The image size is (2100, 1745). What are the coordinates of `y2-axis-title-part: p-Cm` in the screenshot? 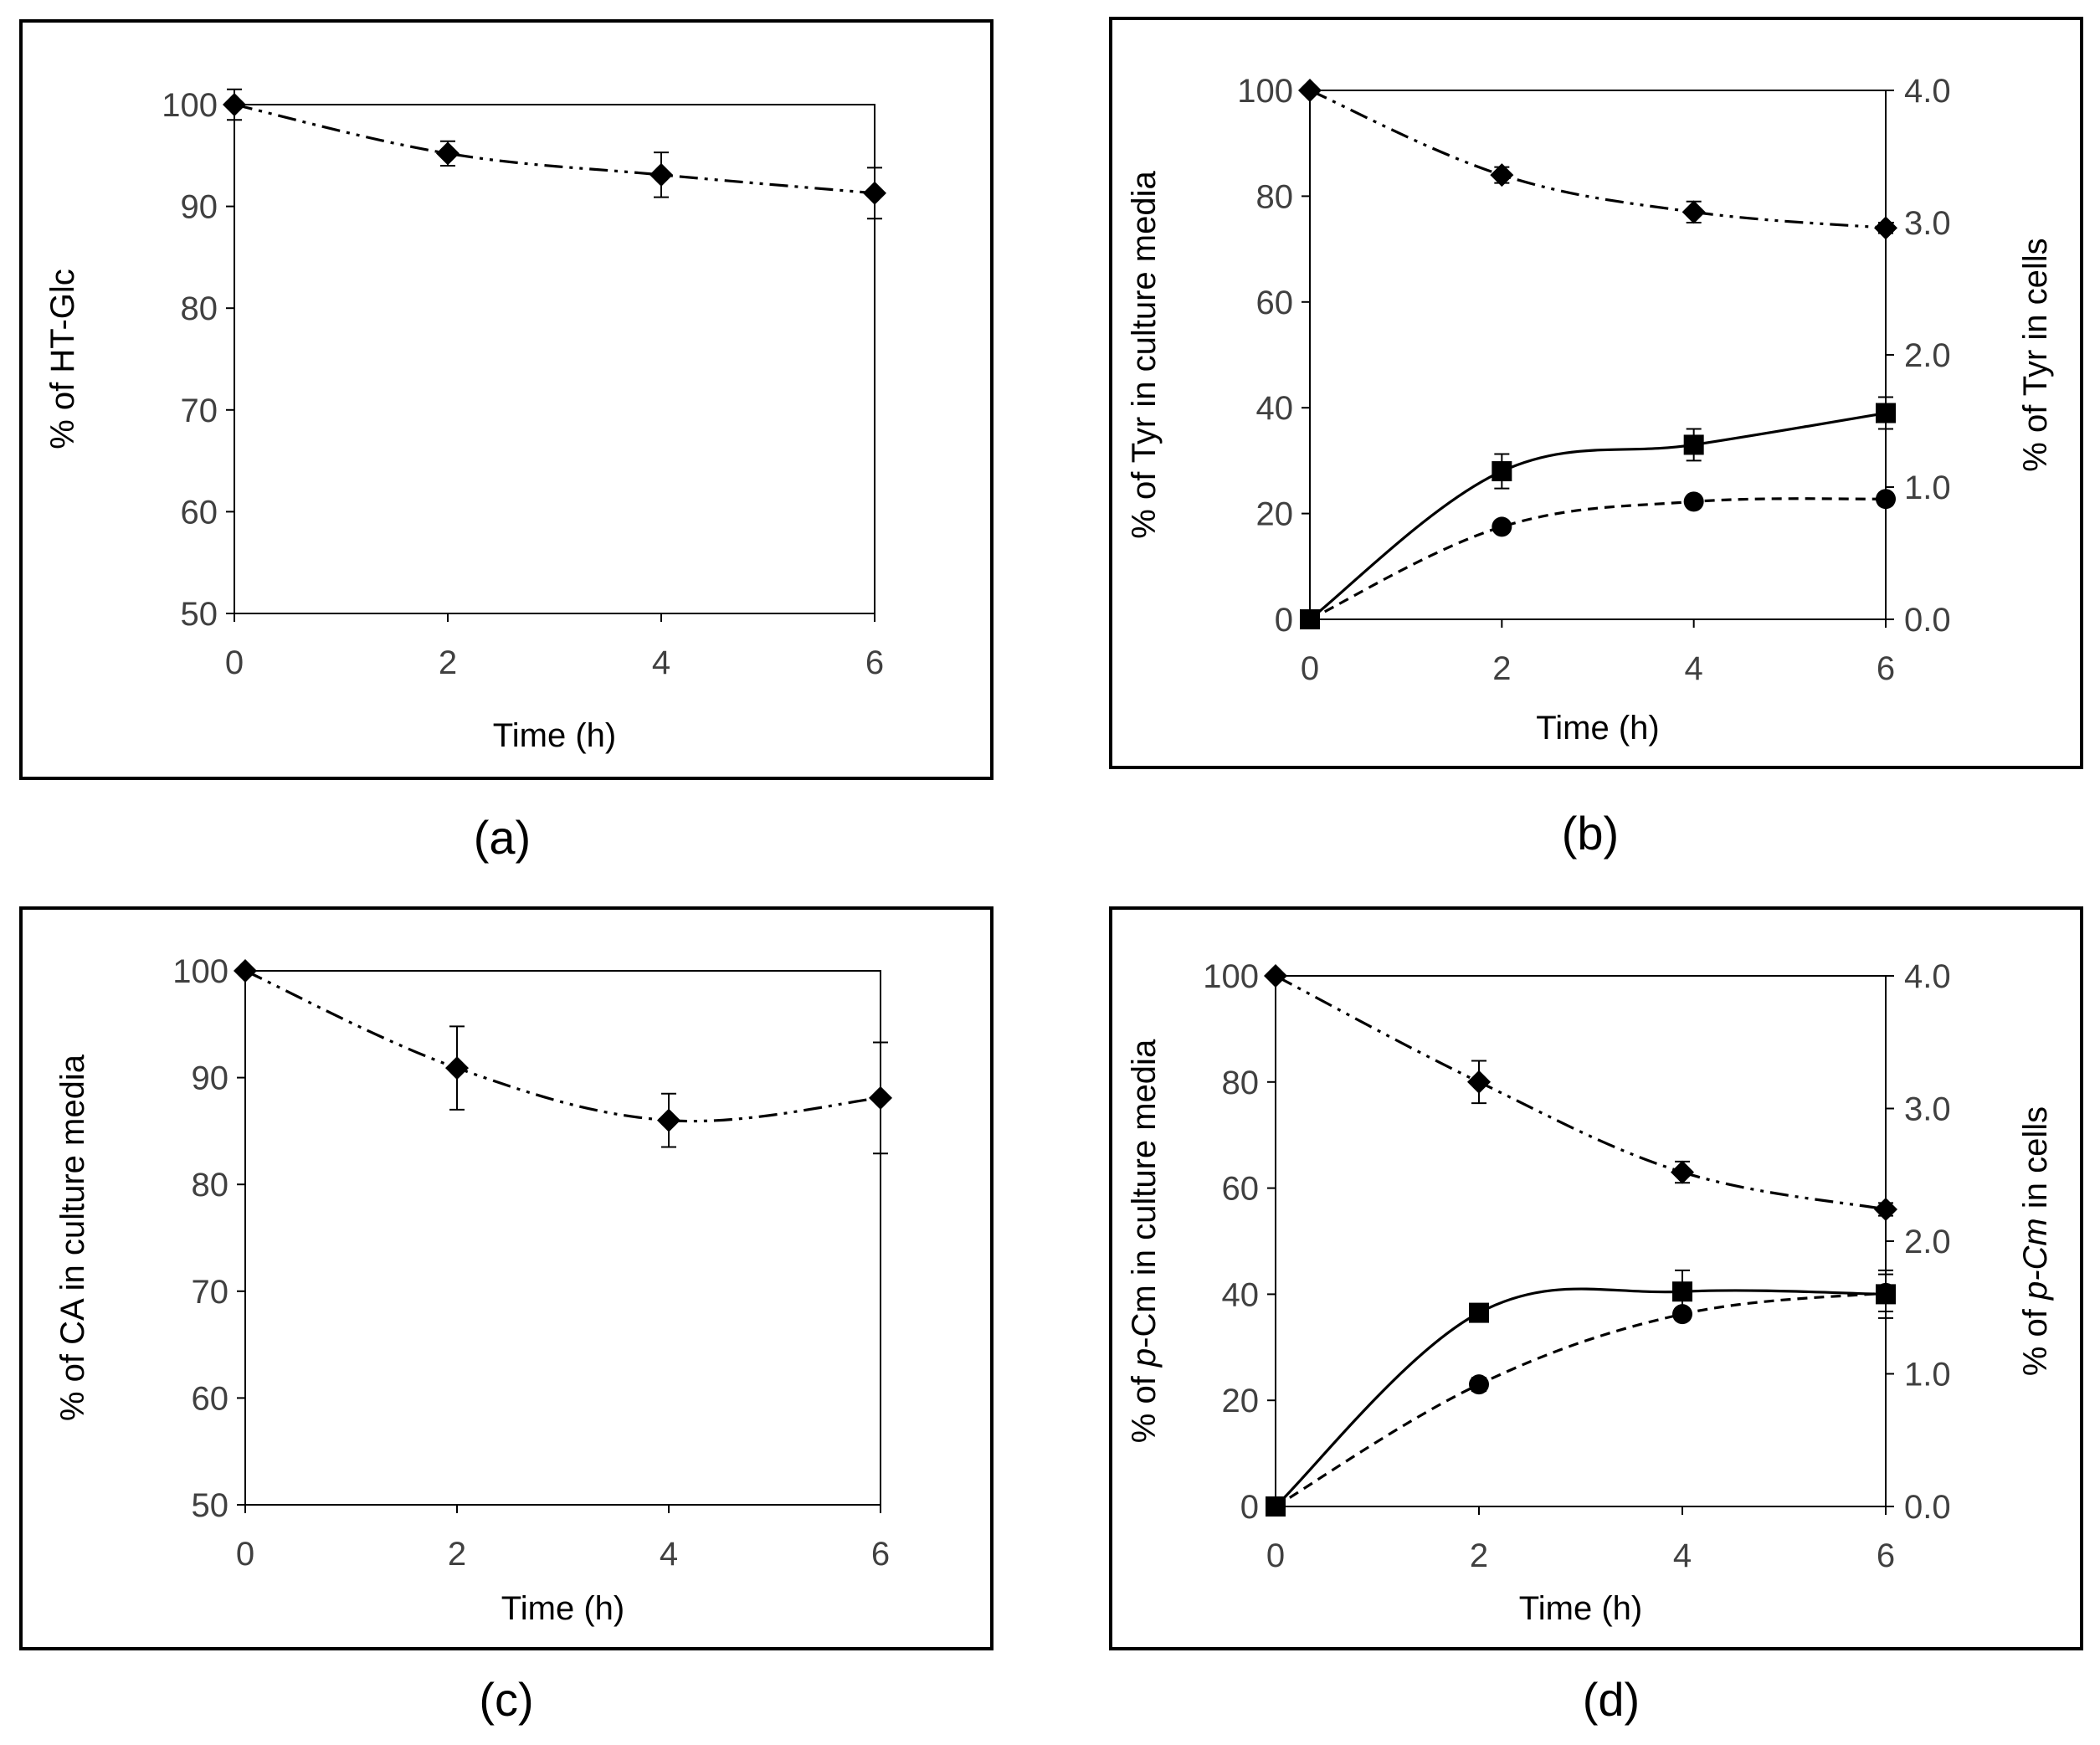 It's located at (2035, 1259).